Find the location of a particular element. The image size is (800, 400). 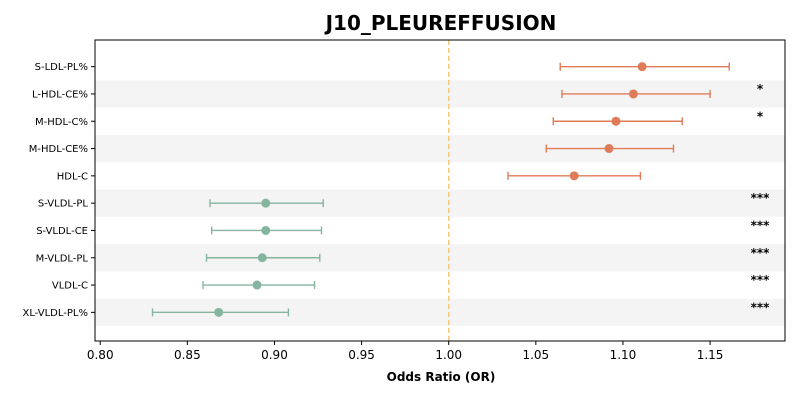

x-tick-label: 0.90 is located at coordinates (274, 355).